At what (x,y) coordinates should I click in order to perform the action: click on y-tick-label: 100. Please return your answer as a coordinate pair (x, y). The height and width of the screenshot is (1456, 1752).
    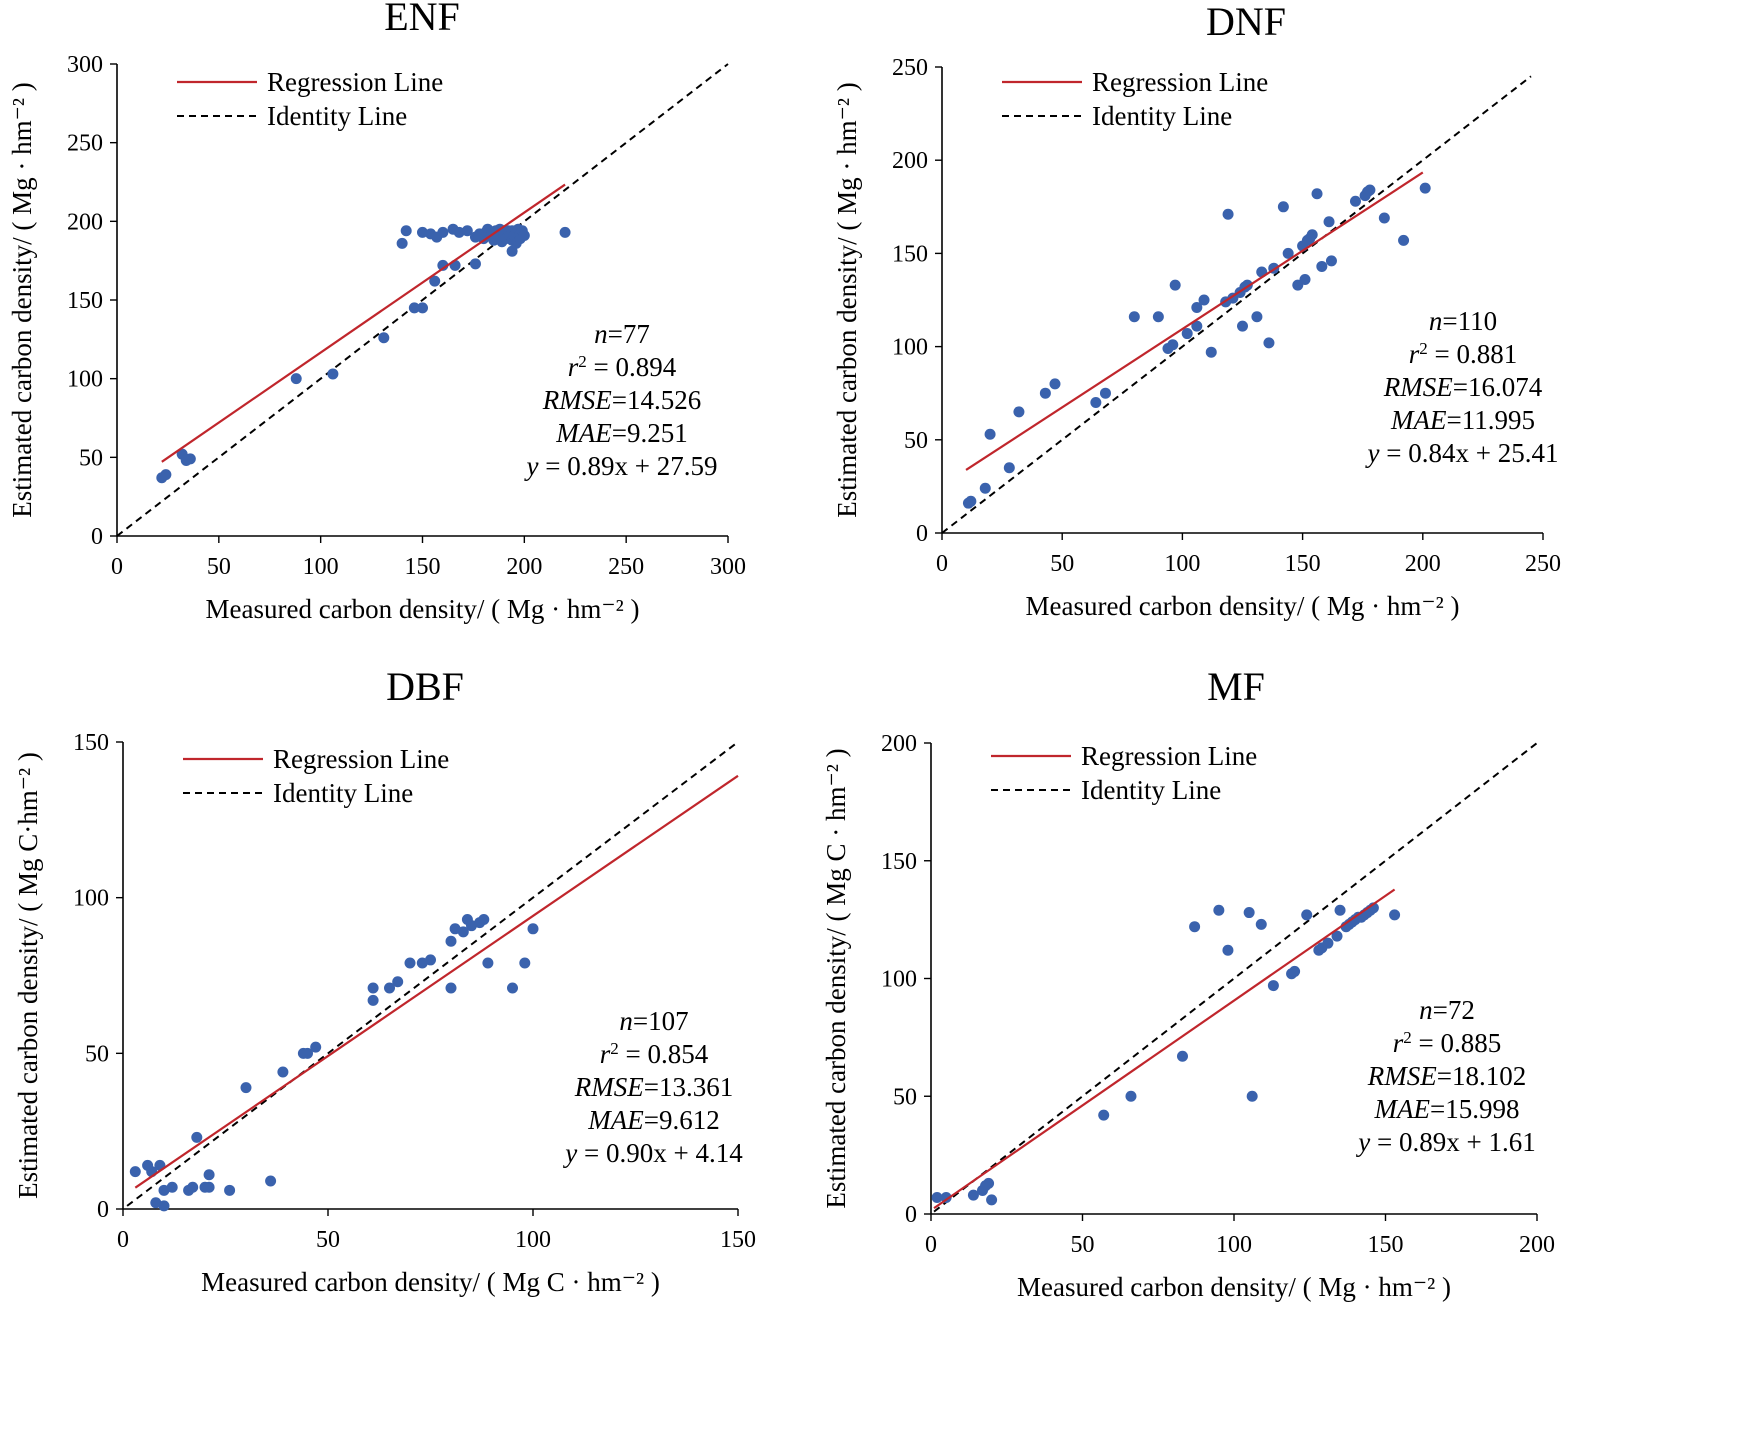
    Looking at the image, I should click on (910, 348).